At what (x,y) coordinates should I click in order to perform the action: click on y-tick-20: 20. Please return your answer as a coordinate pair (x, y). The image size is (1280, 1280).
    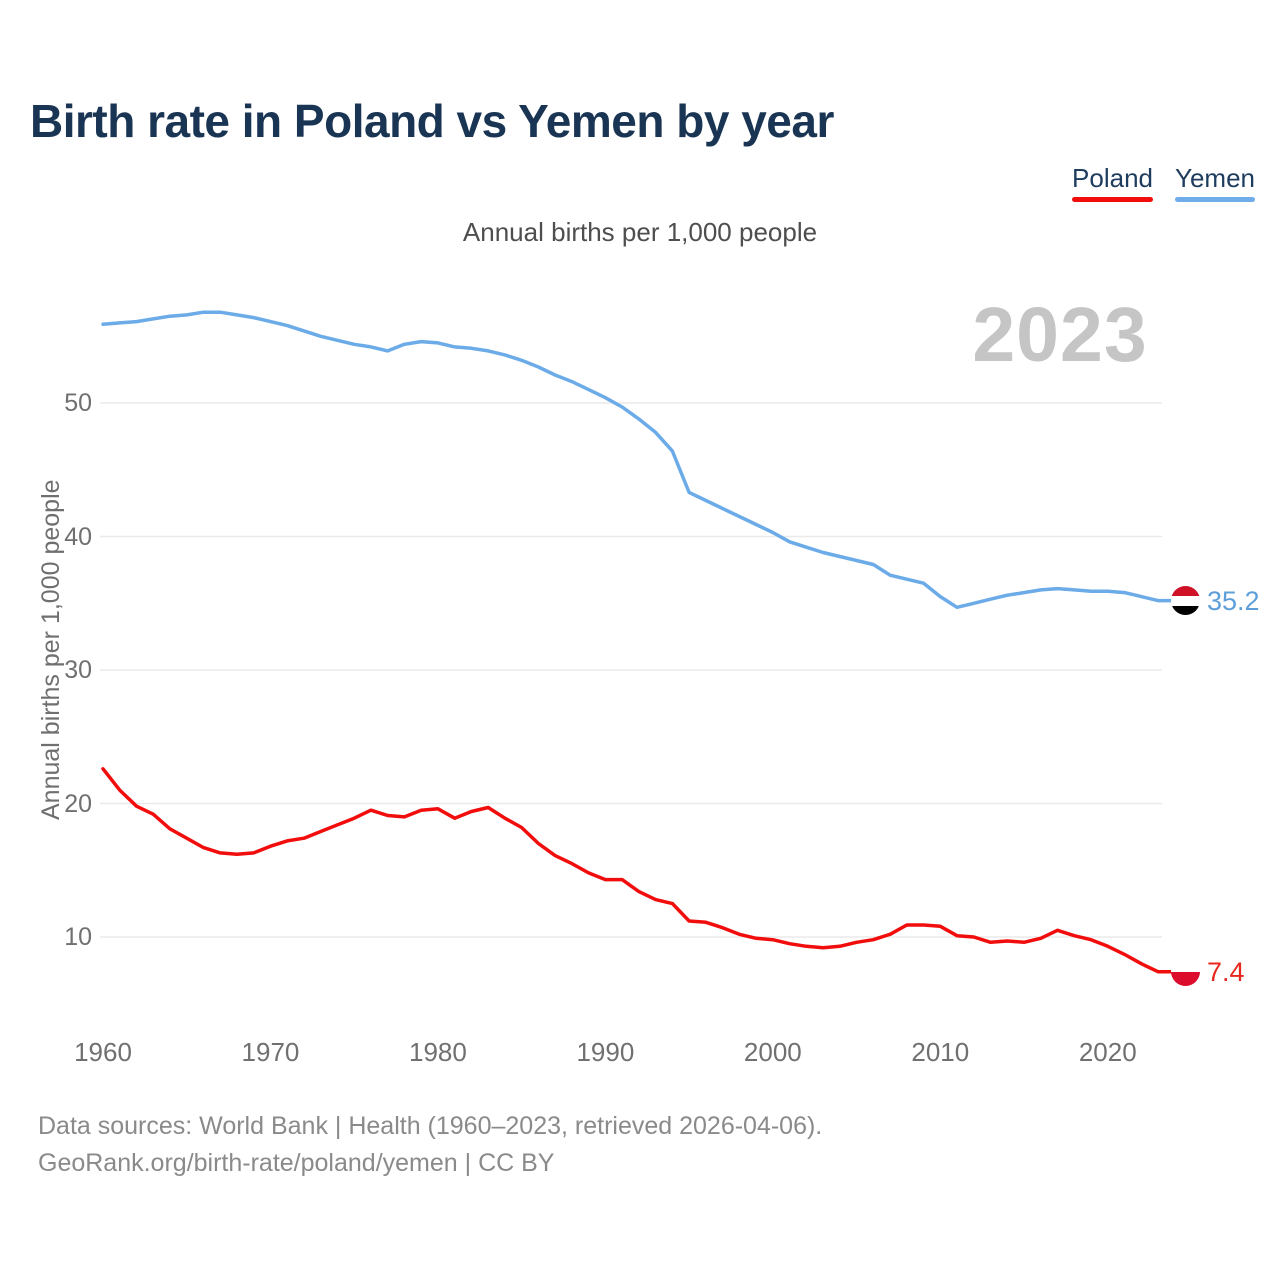
    Looking at the image, I should click on (78, 803).